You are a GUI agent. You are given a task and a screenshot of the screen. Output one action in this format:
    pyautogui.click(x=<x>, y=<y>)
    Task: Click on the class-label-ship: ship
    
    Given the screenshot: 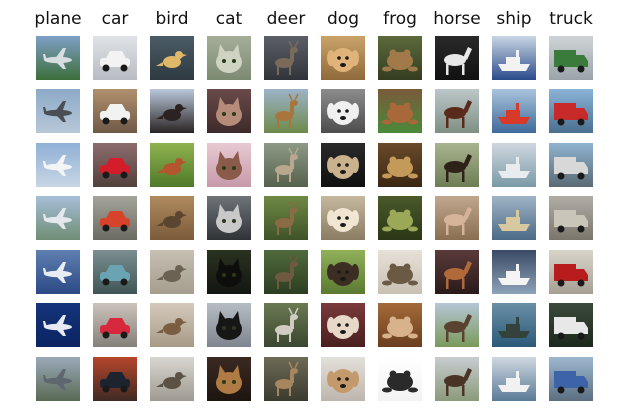 What is the action you would take?
    pyautogui.click(x=514, y=19)
    